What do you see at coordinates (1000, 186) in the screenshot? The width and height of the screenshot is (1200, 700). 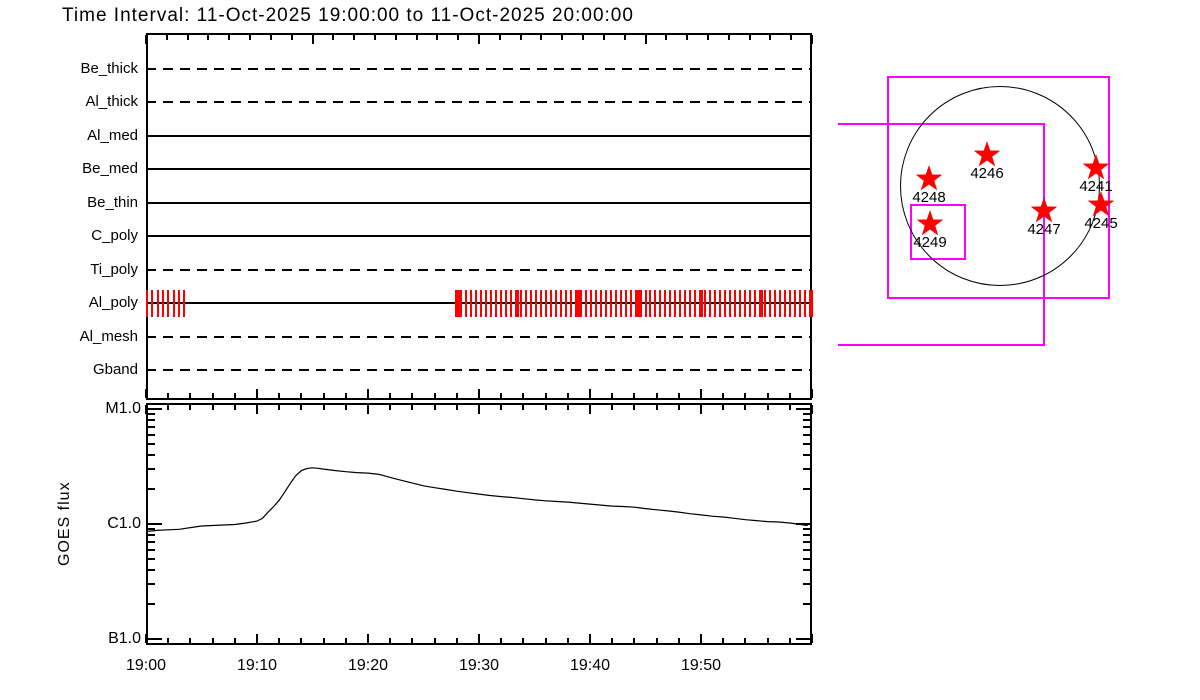 I see `sun-disk` at bounding box center [1000, 186].